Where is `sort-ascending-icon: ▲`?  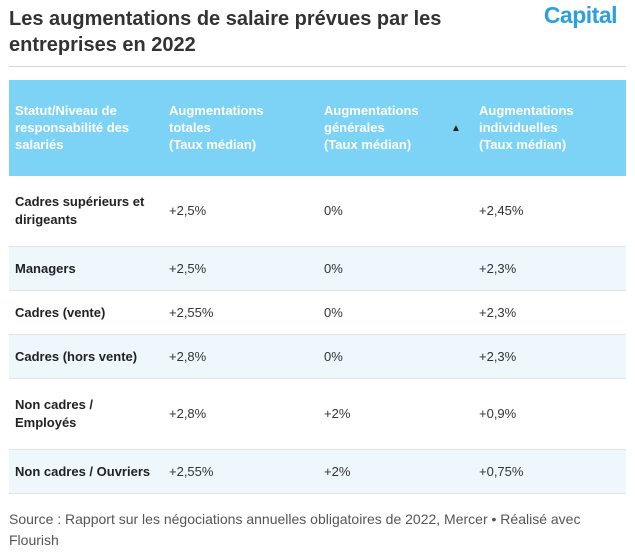 sort-ascending-icon: ▲ is located at coordinates (456, 128).